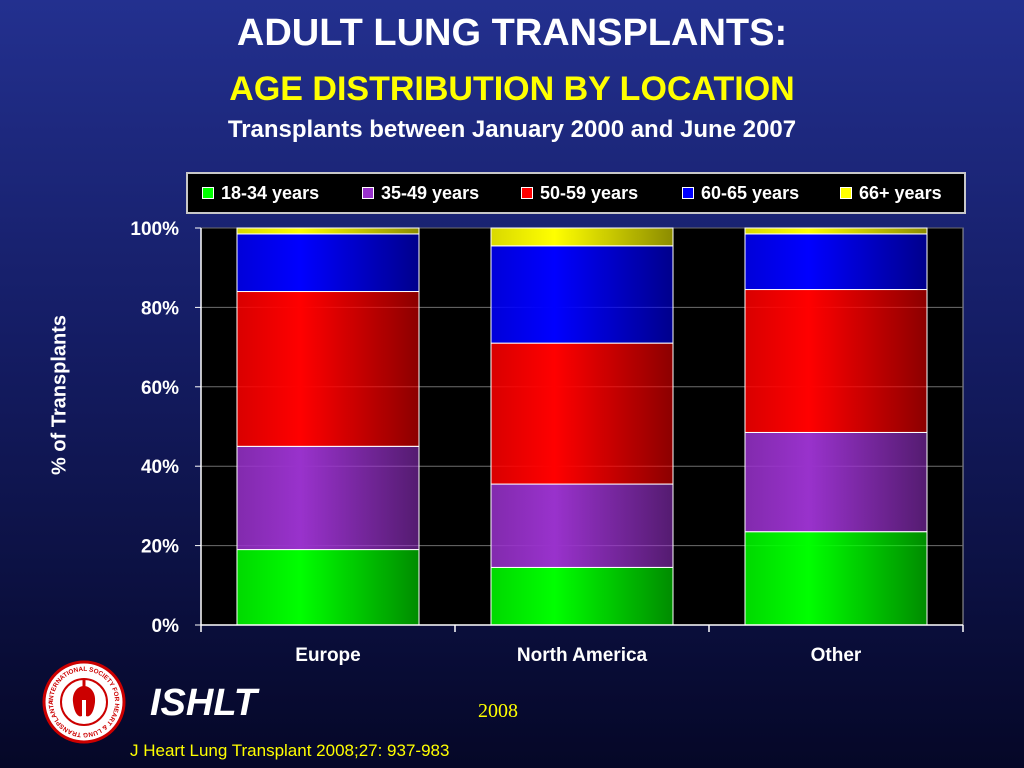 The width and height of the screenshot is (1024, 768). What do you see at coordinates (430, 192) in the screenshot?
I see `legend-label: 35-49 years` at bounding box center [430, 192].